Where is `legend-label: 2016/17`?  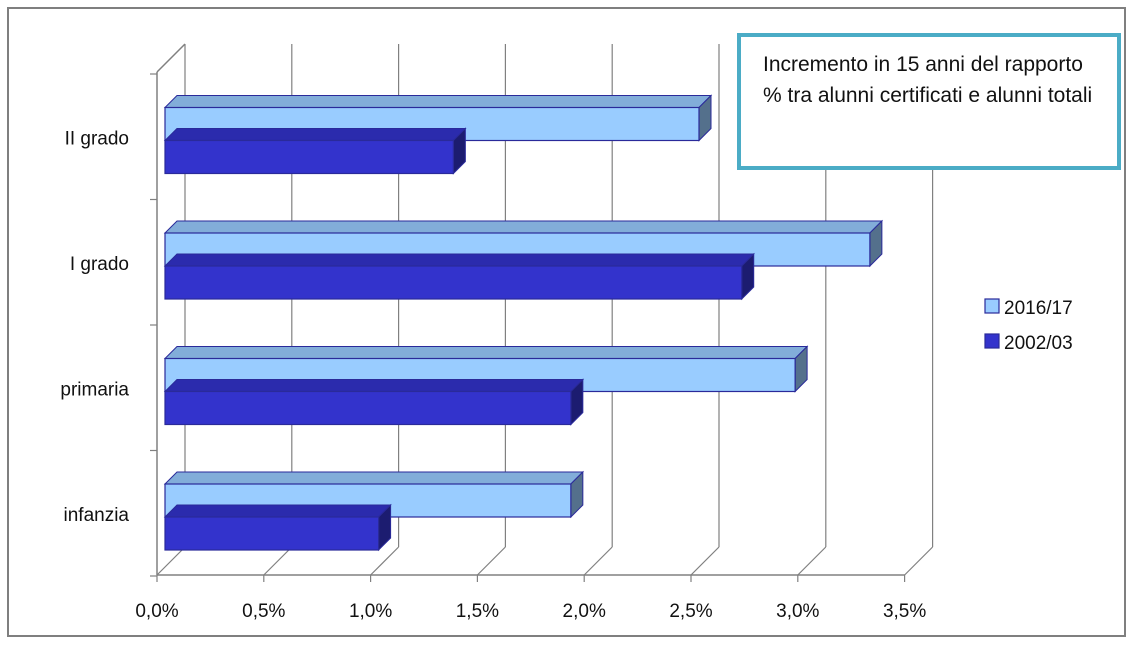
legend-label: 2016/17 is located at coordinates (1038, 308).